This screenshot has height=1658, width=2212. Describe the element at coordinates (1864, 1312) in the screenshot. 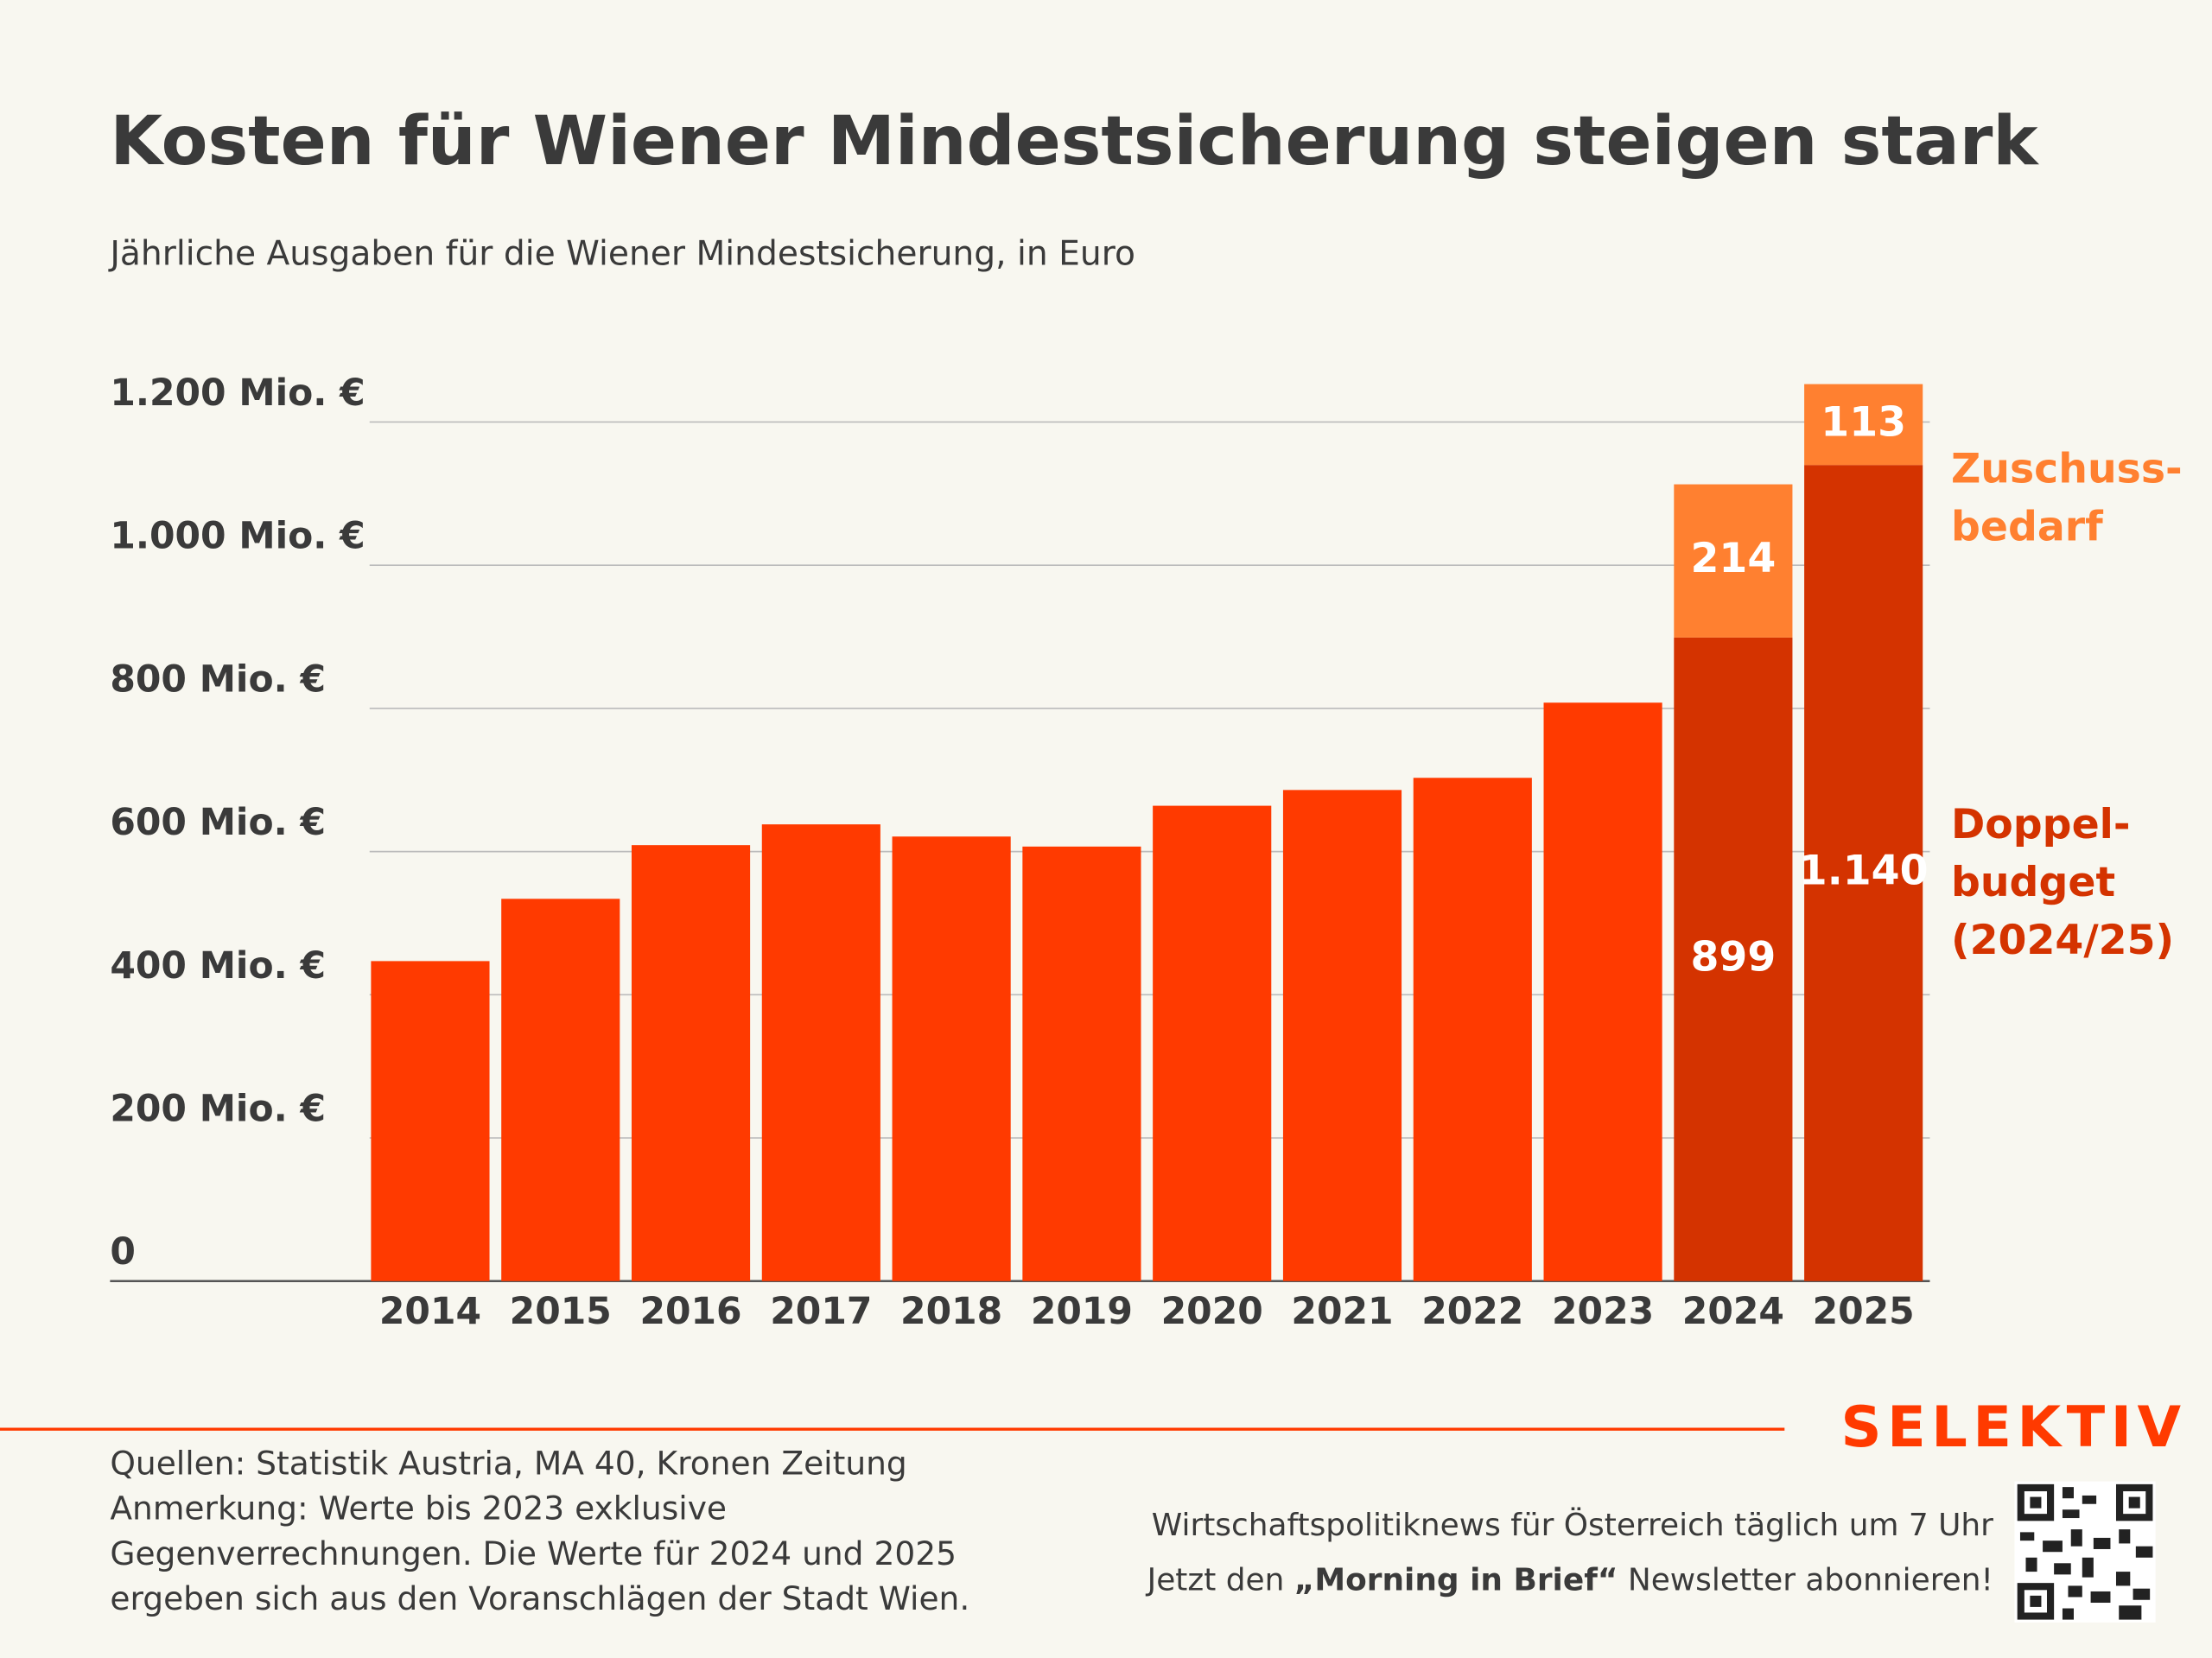

I see `x-tick-label: 2025` at that location.